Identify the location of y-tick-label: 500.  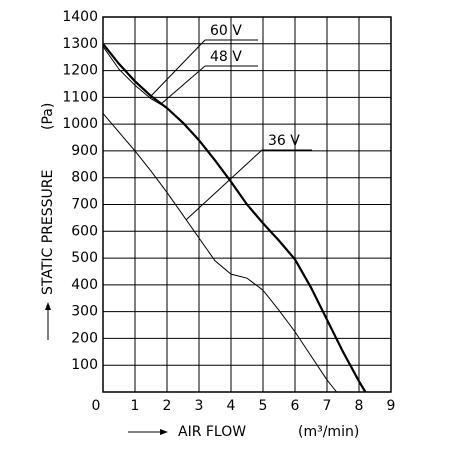
(84, 258).